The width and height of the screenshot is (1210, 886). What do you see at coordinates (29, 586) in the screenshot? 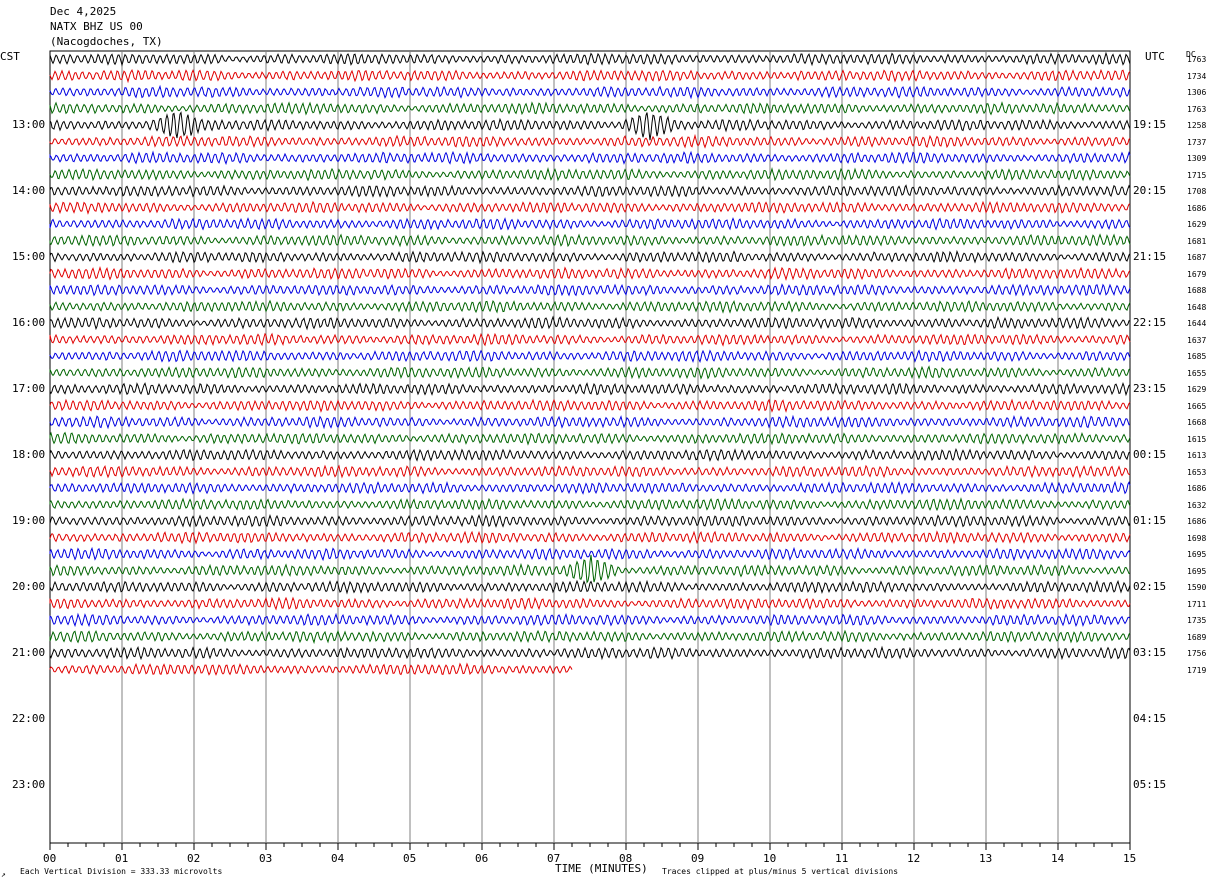
I see `cst-hour-label: 20:00` at bounding box center [29, 586].